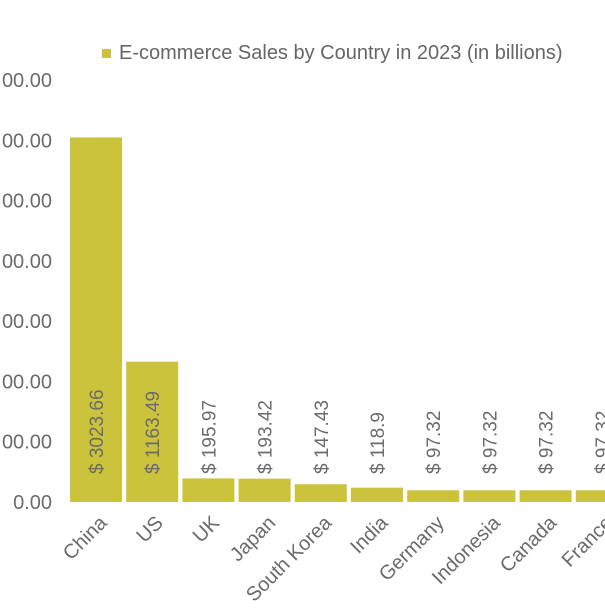 This screenshot has height=614, width=605. What do you see at coordinates (97, 431) in the screenshot?
I see `data-label: $ 3023.66` at bounding box center [97, 431].